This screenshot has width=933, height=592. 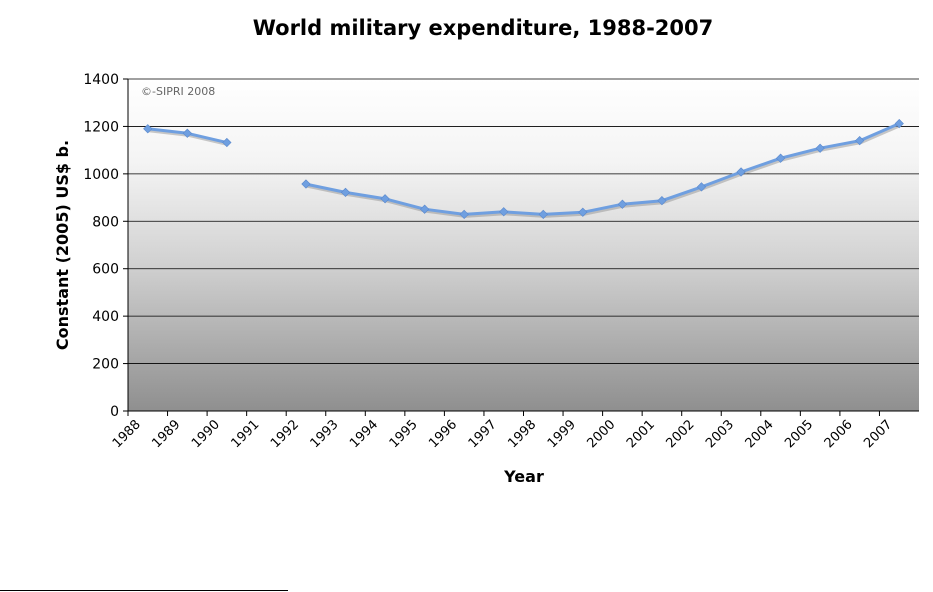 What do you see at coordinates (325, 434) in the screenshot?
I see `x-tick-label: 1993` at bounding box center [325, 434].